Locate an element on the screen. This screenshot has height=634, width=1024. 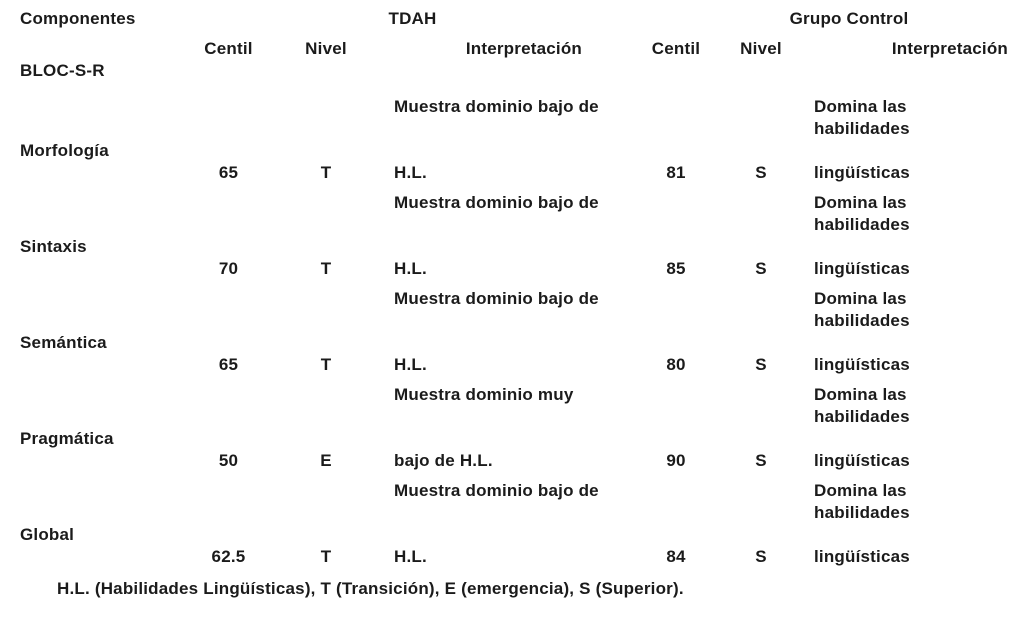
tdah-nivel-value: E is located at coordinates (326, 460).